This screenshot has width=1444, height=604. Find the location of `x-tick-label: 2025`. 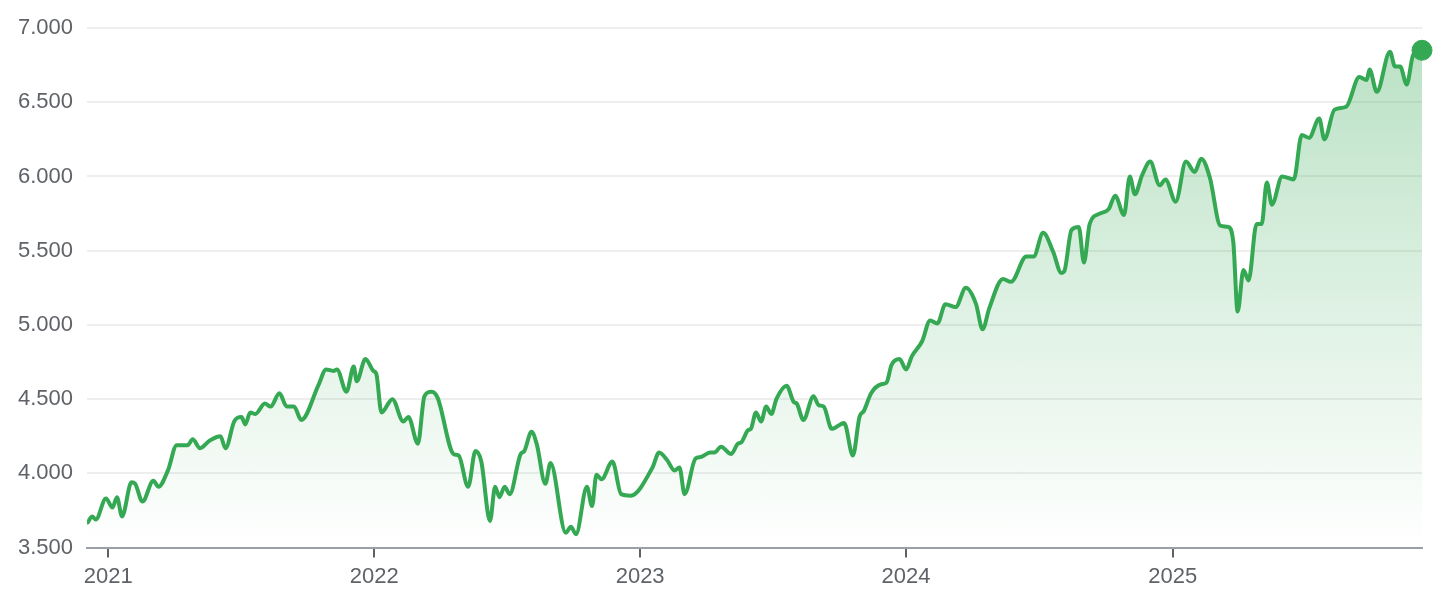

x-tick-label: 2025 is located at coordinates (1173, 575).